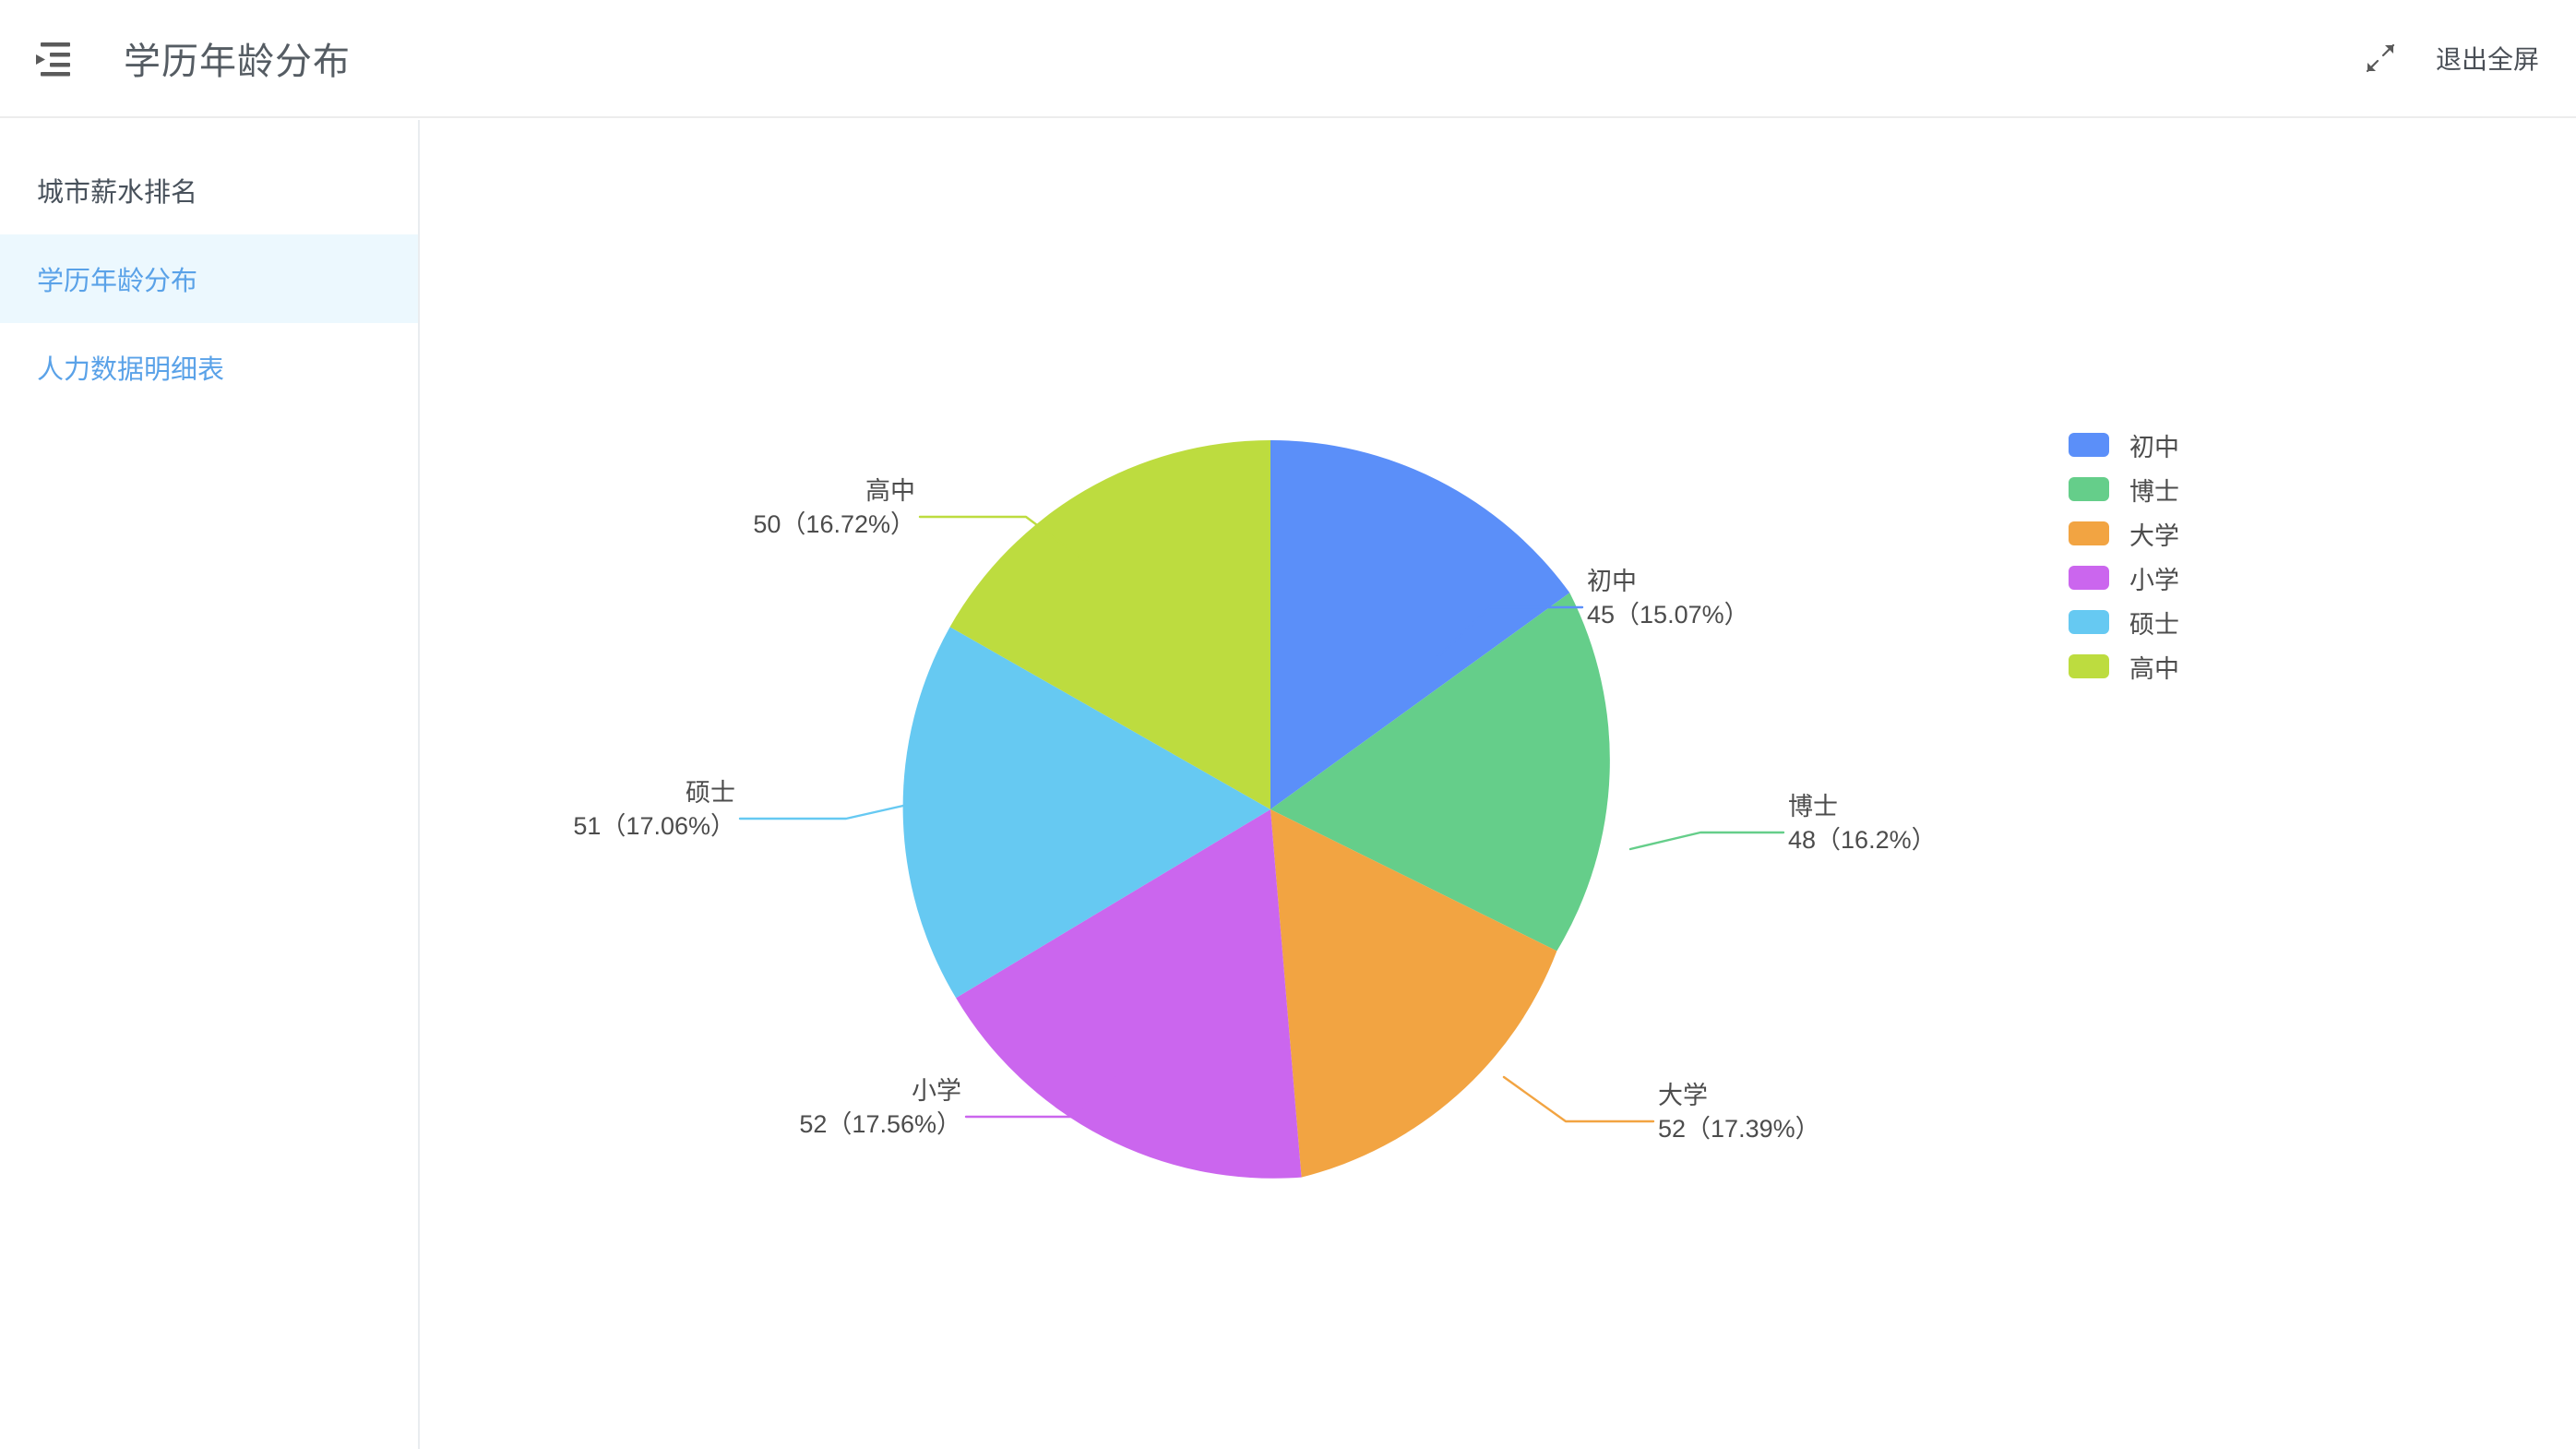 The image size is (2576, 1449). What do you see at coordinates (1739, 1112) in the screenshot?
I see `pie-label-daxue: 大学 52（17.39%）` at bounding box center [1739, 1112].